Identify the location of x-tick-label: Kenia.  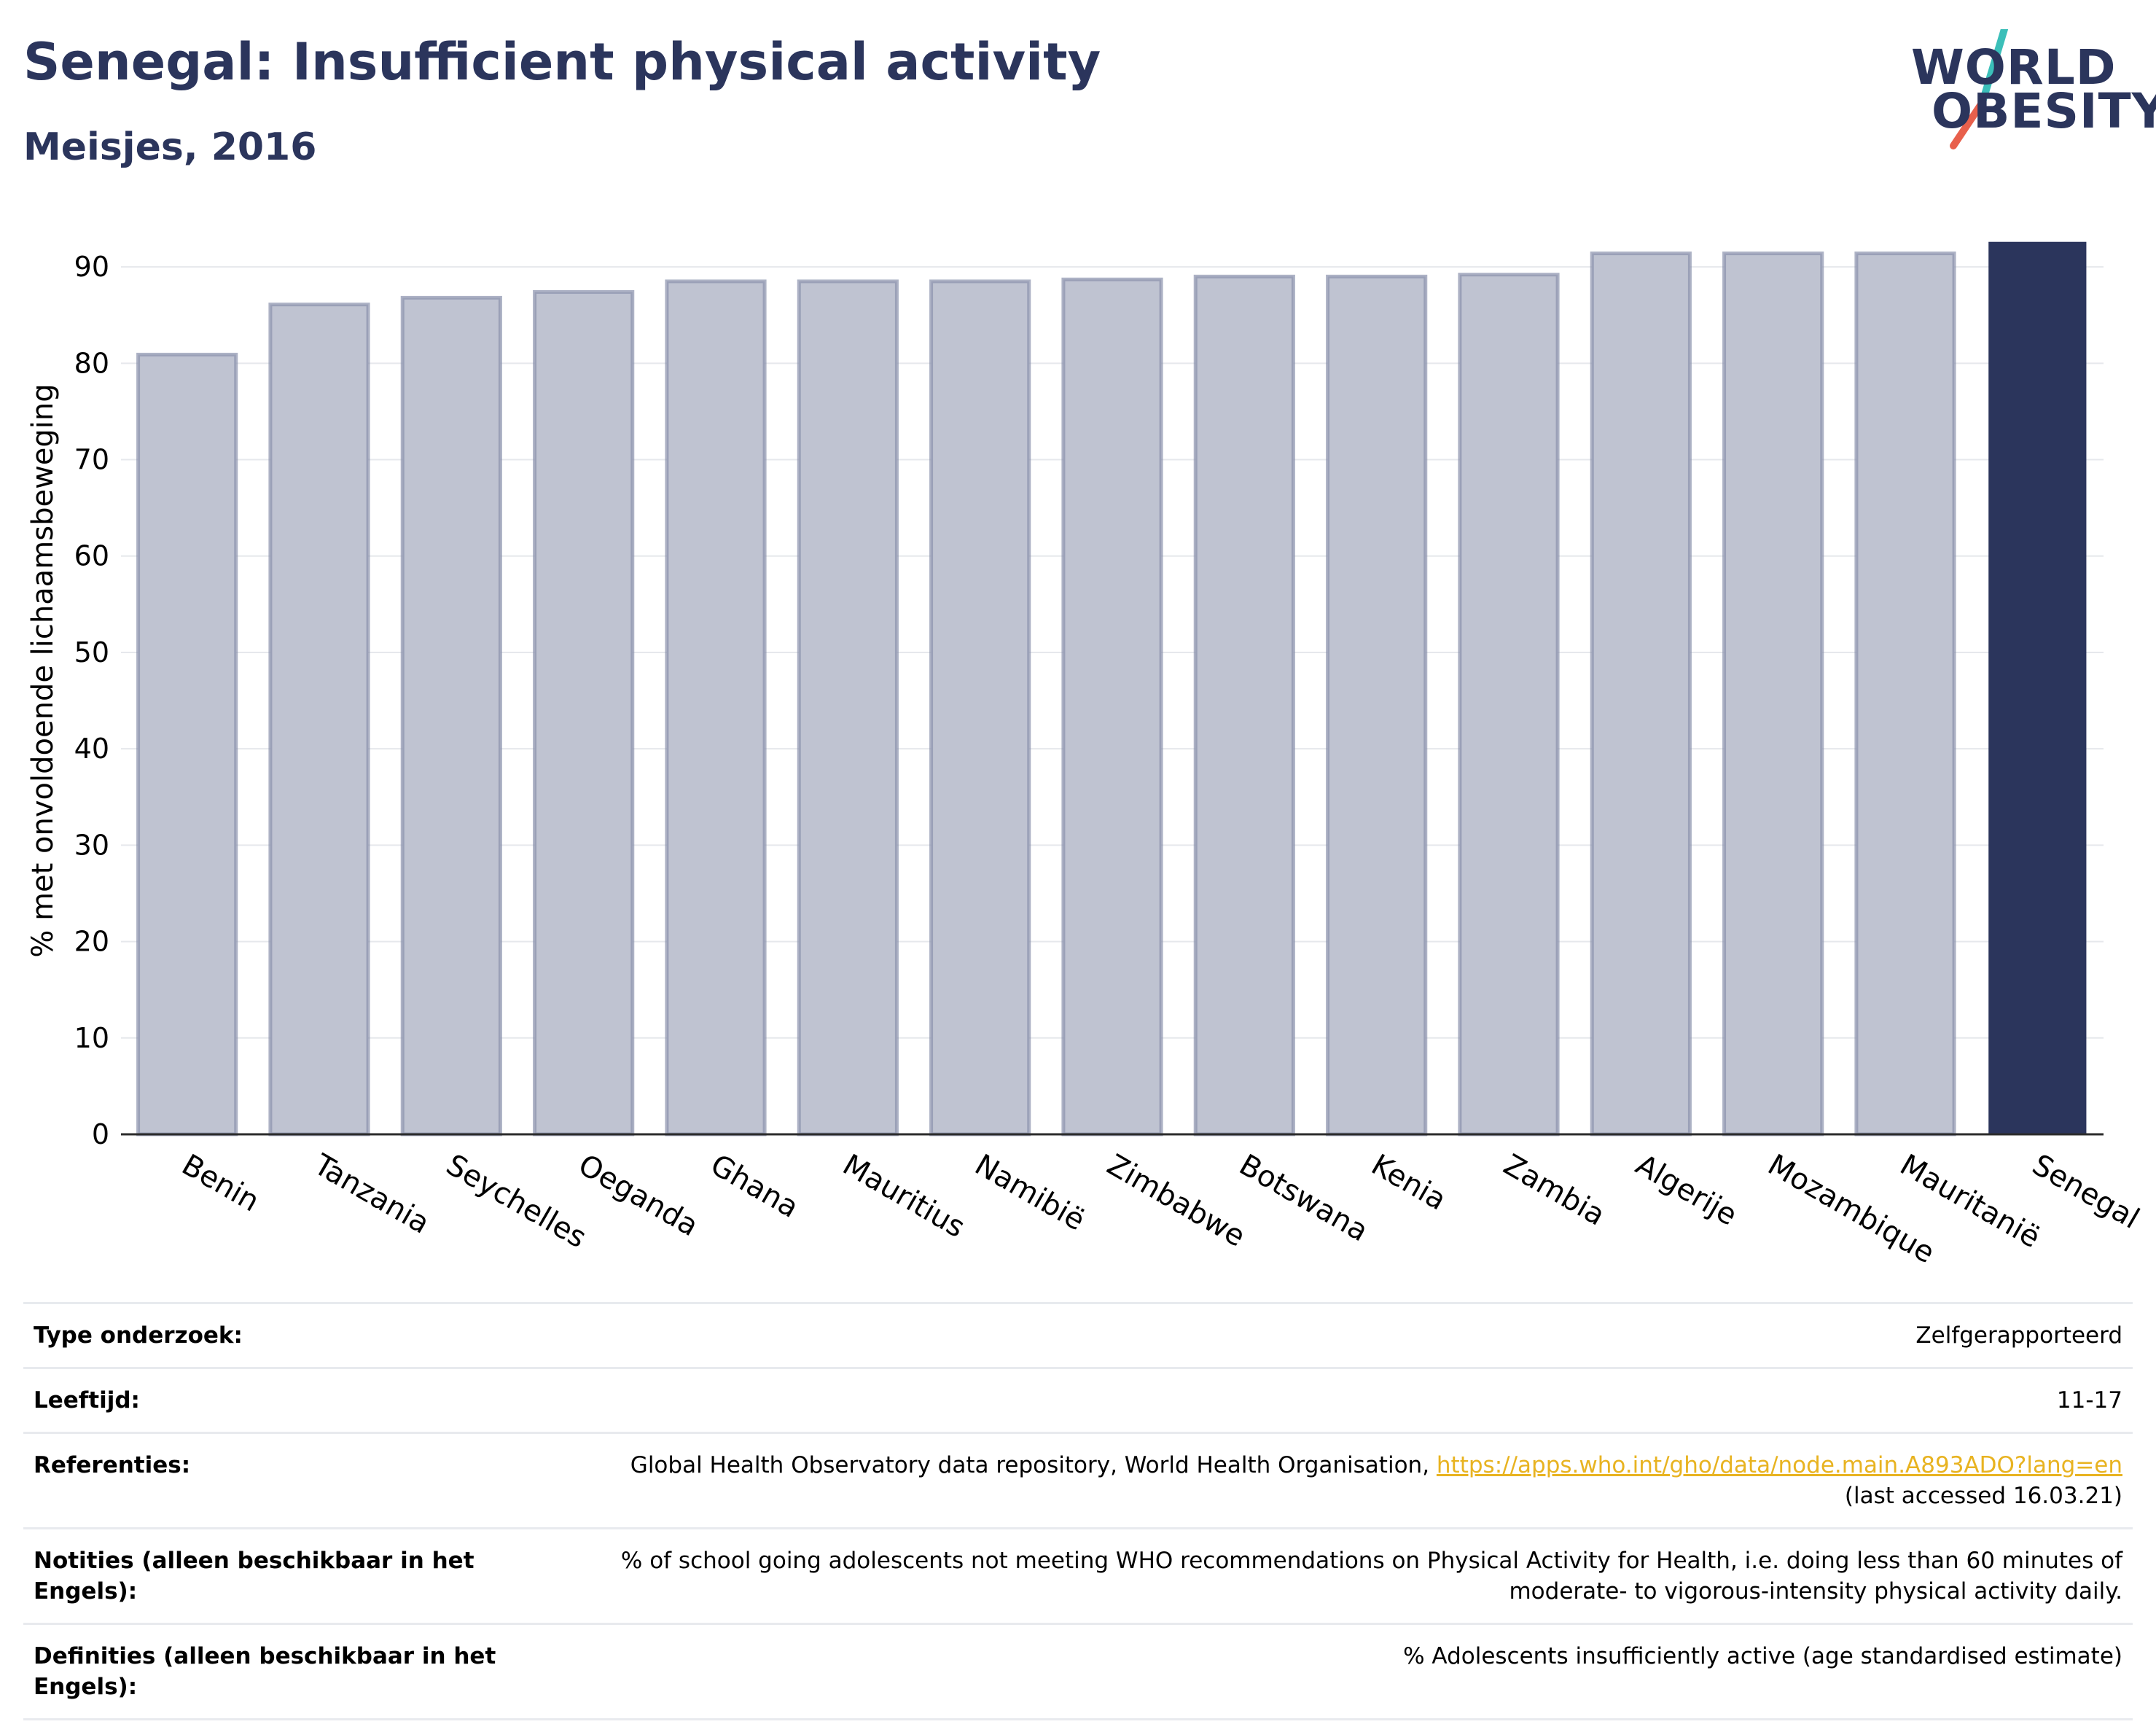
(1409, 1182).